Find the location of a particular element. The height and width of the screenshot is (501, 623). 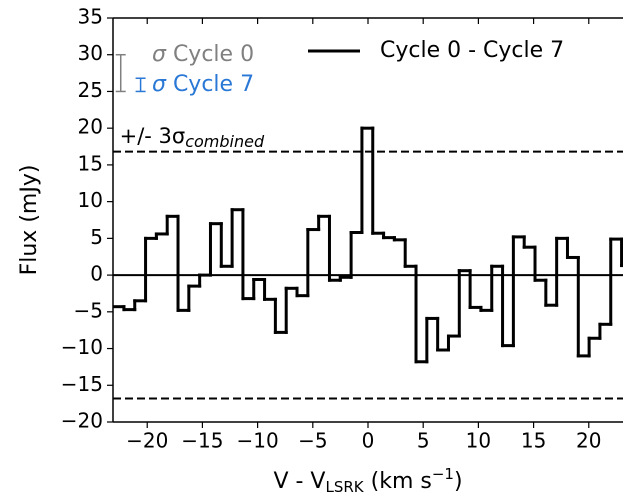

y-axis-label: Flux (mJy) is located at coordinates (29, 220).